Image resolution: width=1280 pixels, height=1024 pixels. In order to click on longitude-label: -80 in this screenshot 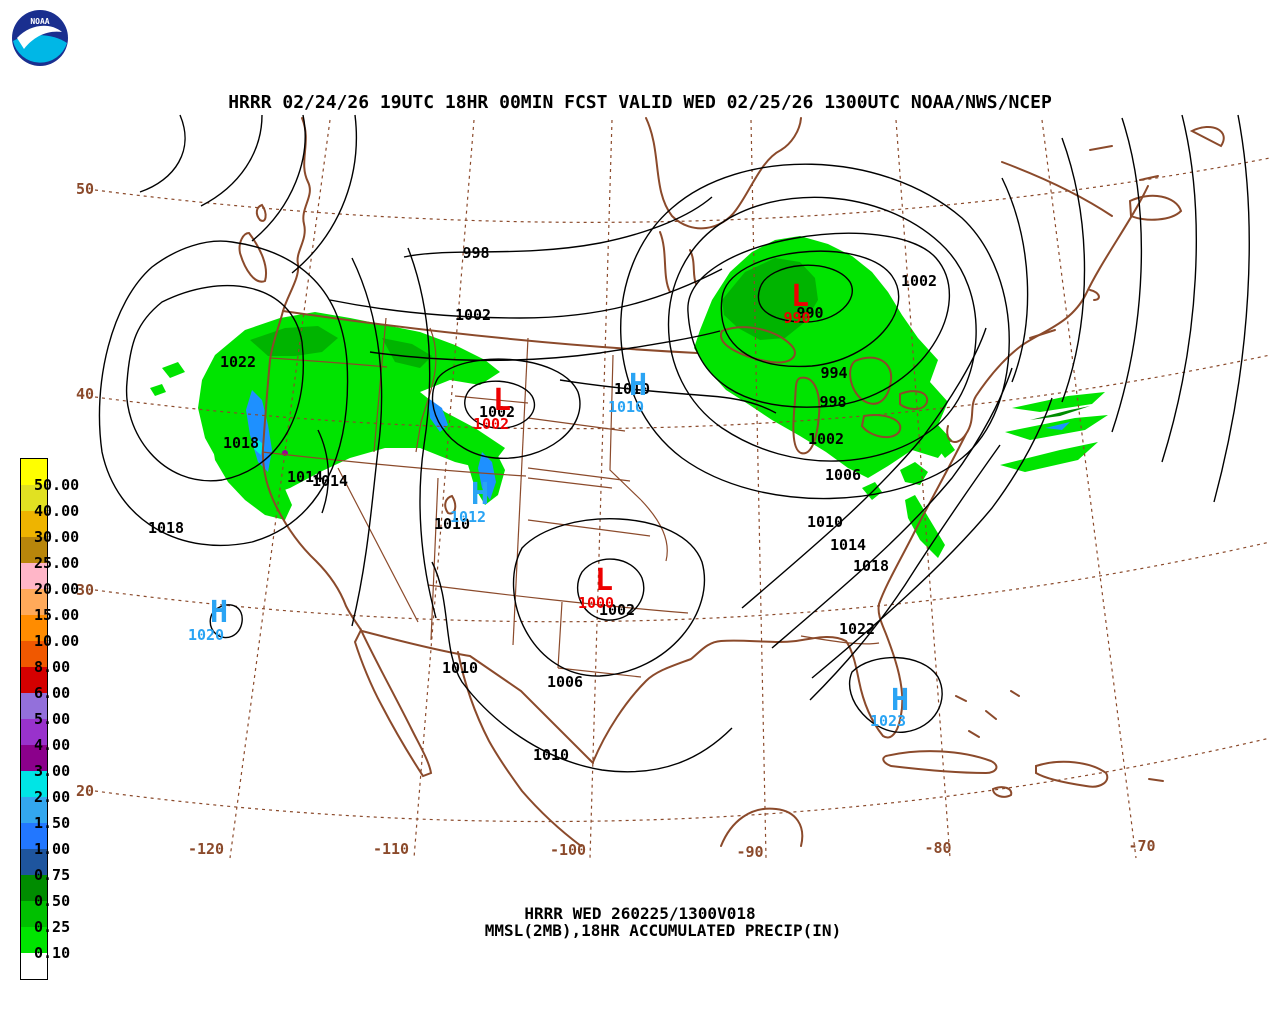, I will do `click(937, 848)`.